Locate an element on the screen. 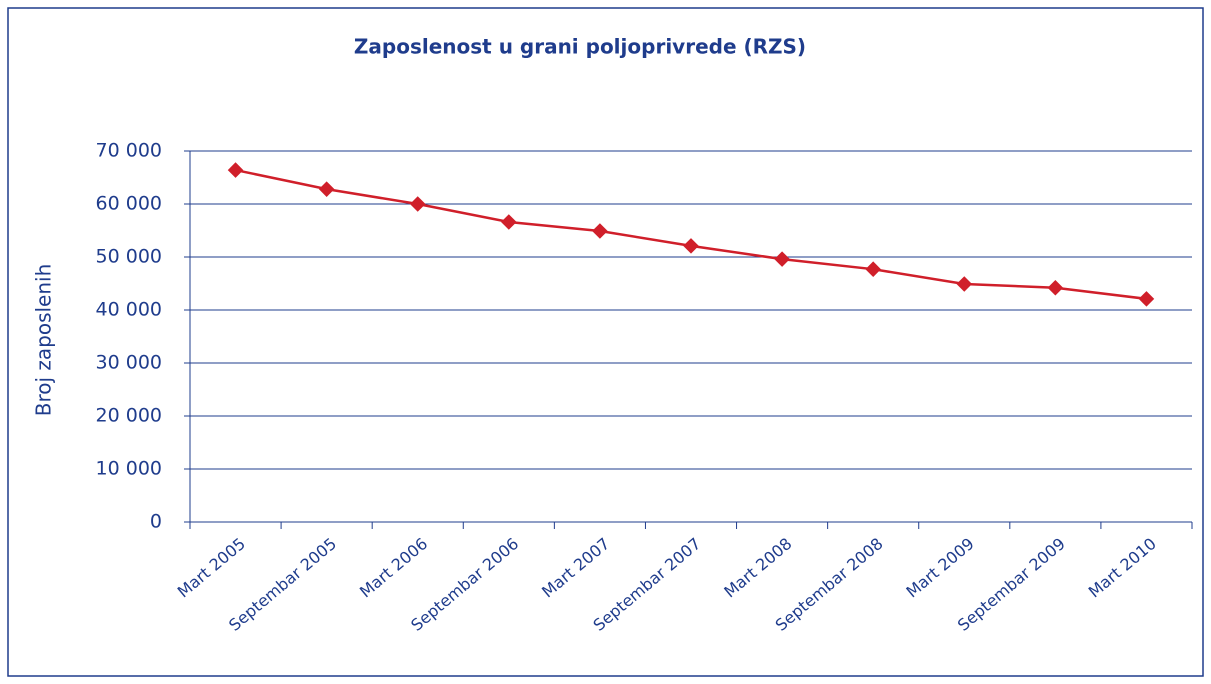 The image size is (1211, 684). y-tick-label: 70 000 is located at coordinates (129, 151).